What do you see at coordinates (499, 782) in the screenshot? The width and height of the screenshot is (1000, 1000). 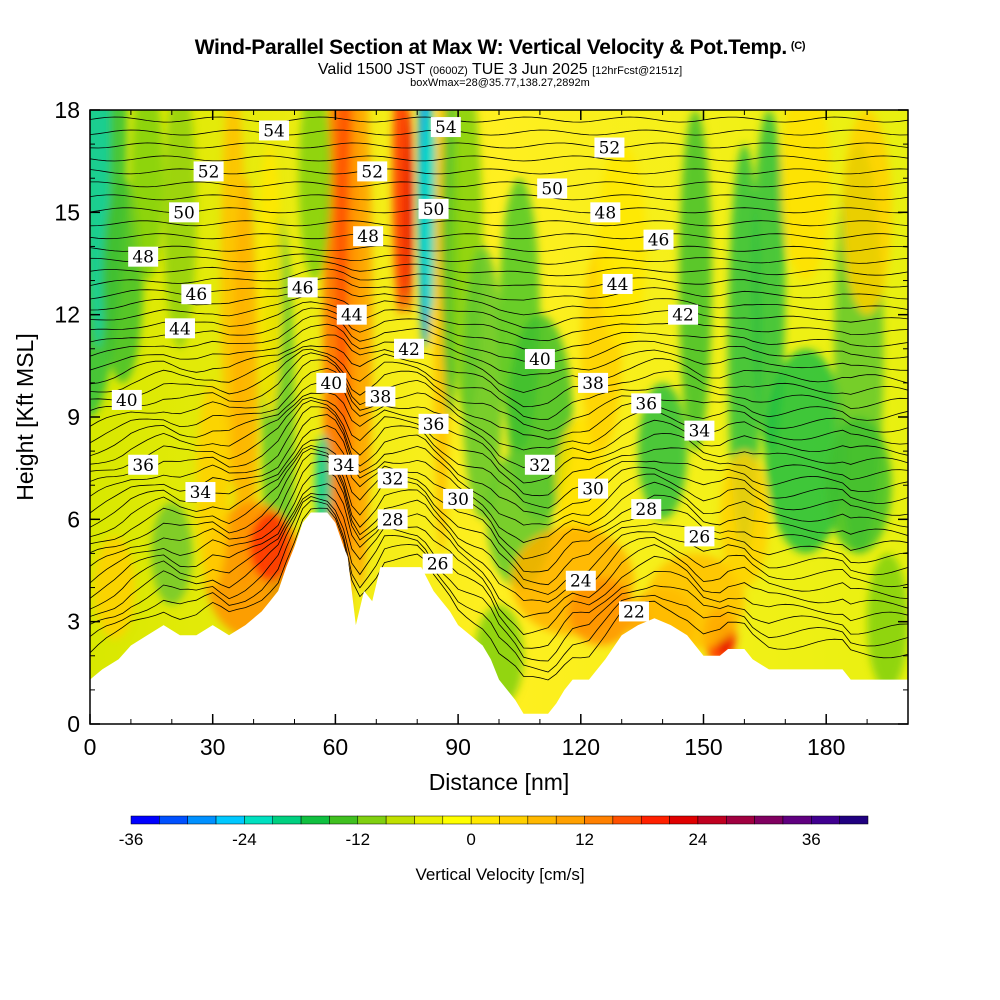 I see `x-axis-label: Distance [nm]` at bounding box center [499, 782].